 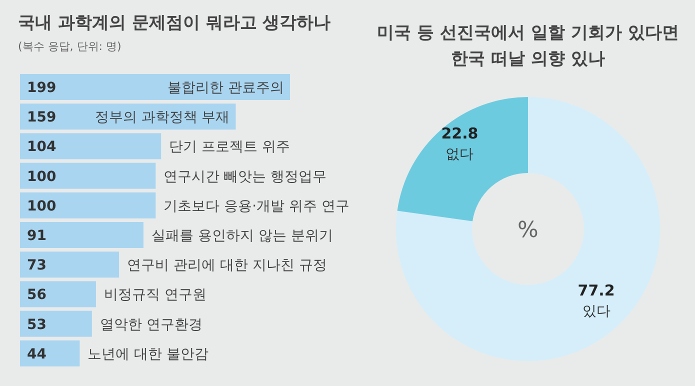 I want to click on data-label: 91, so click(x=36, y=236).